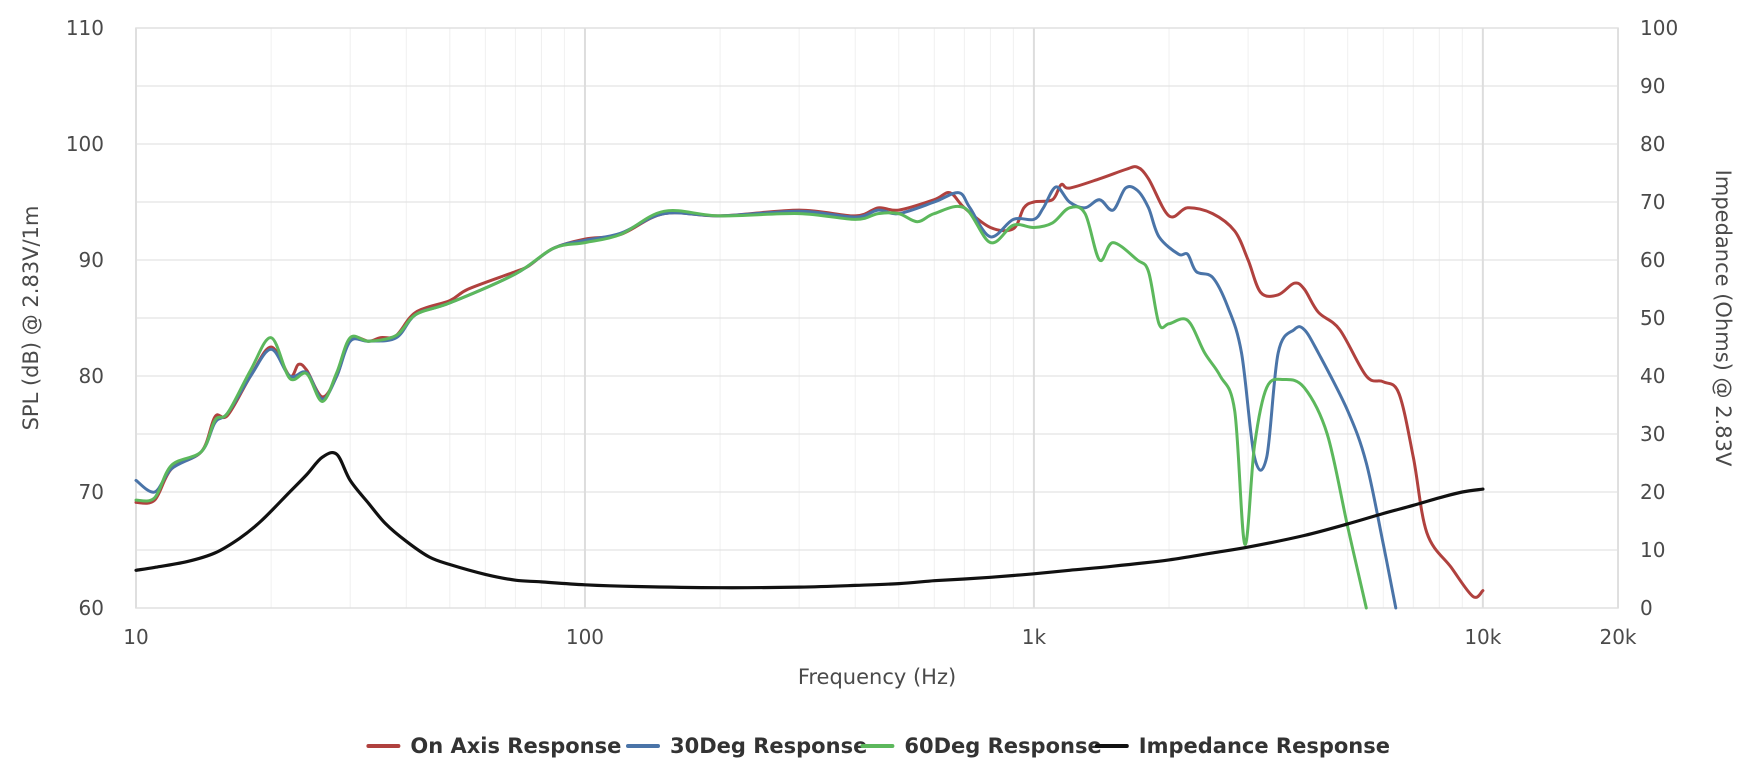 Image resolution: width=1750 pixels, height=780 pixels. What do you see at coordinates (85, 28) in the screenshot?
I see `left-y-tick-label: 110` at bounding box center [85, 28].